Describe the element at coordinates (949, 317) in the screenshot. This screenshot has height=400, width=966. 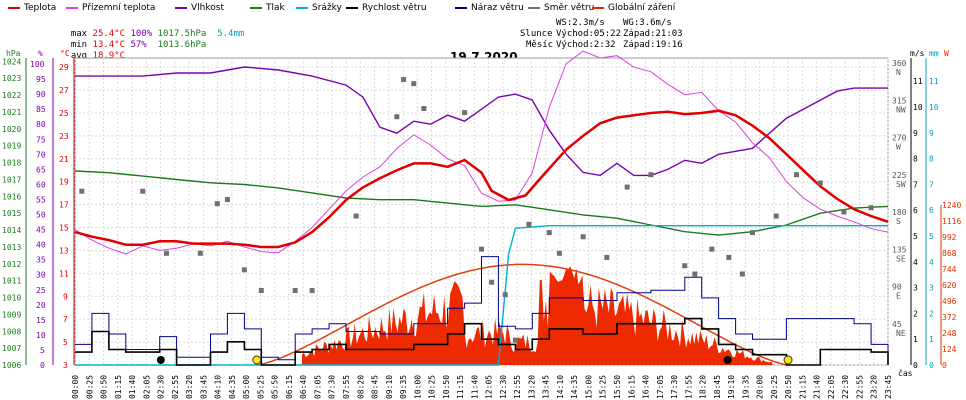
I see `radiation-tick-label: 372` at that location.